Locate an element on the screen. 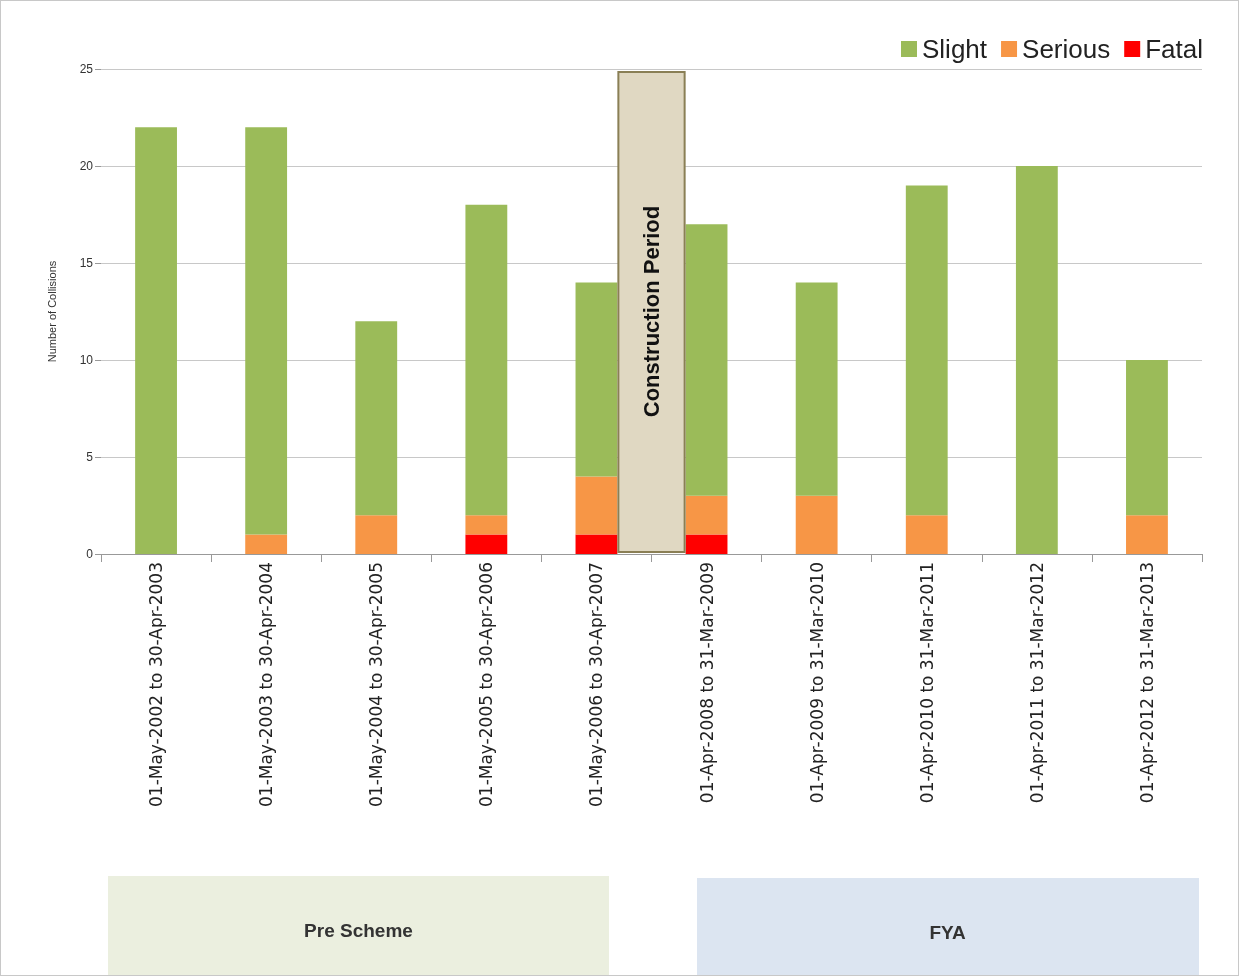 This screenshot has width=1239, height=976. x-tick-label: 01-May-2004 to 30-Apr-2005 is located at coordinates (376, 684).